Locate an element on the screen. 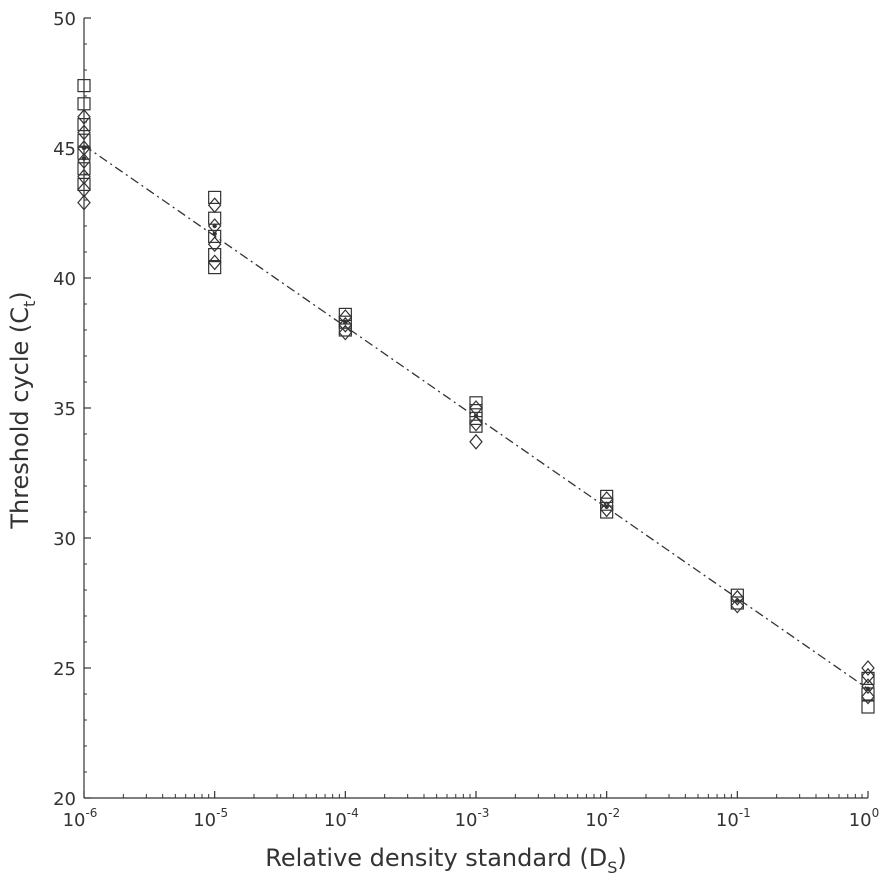 The image size is (892, 886). x-tick-label: 10⁻⁴ is located at coordinates (341, 818).